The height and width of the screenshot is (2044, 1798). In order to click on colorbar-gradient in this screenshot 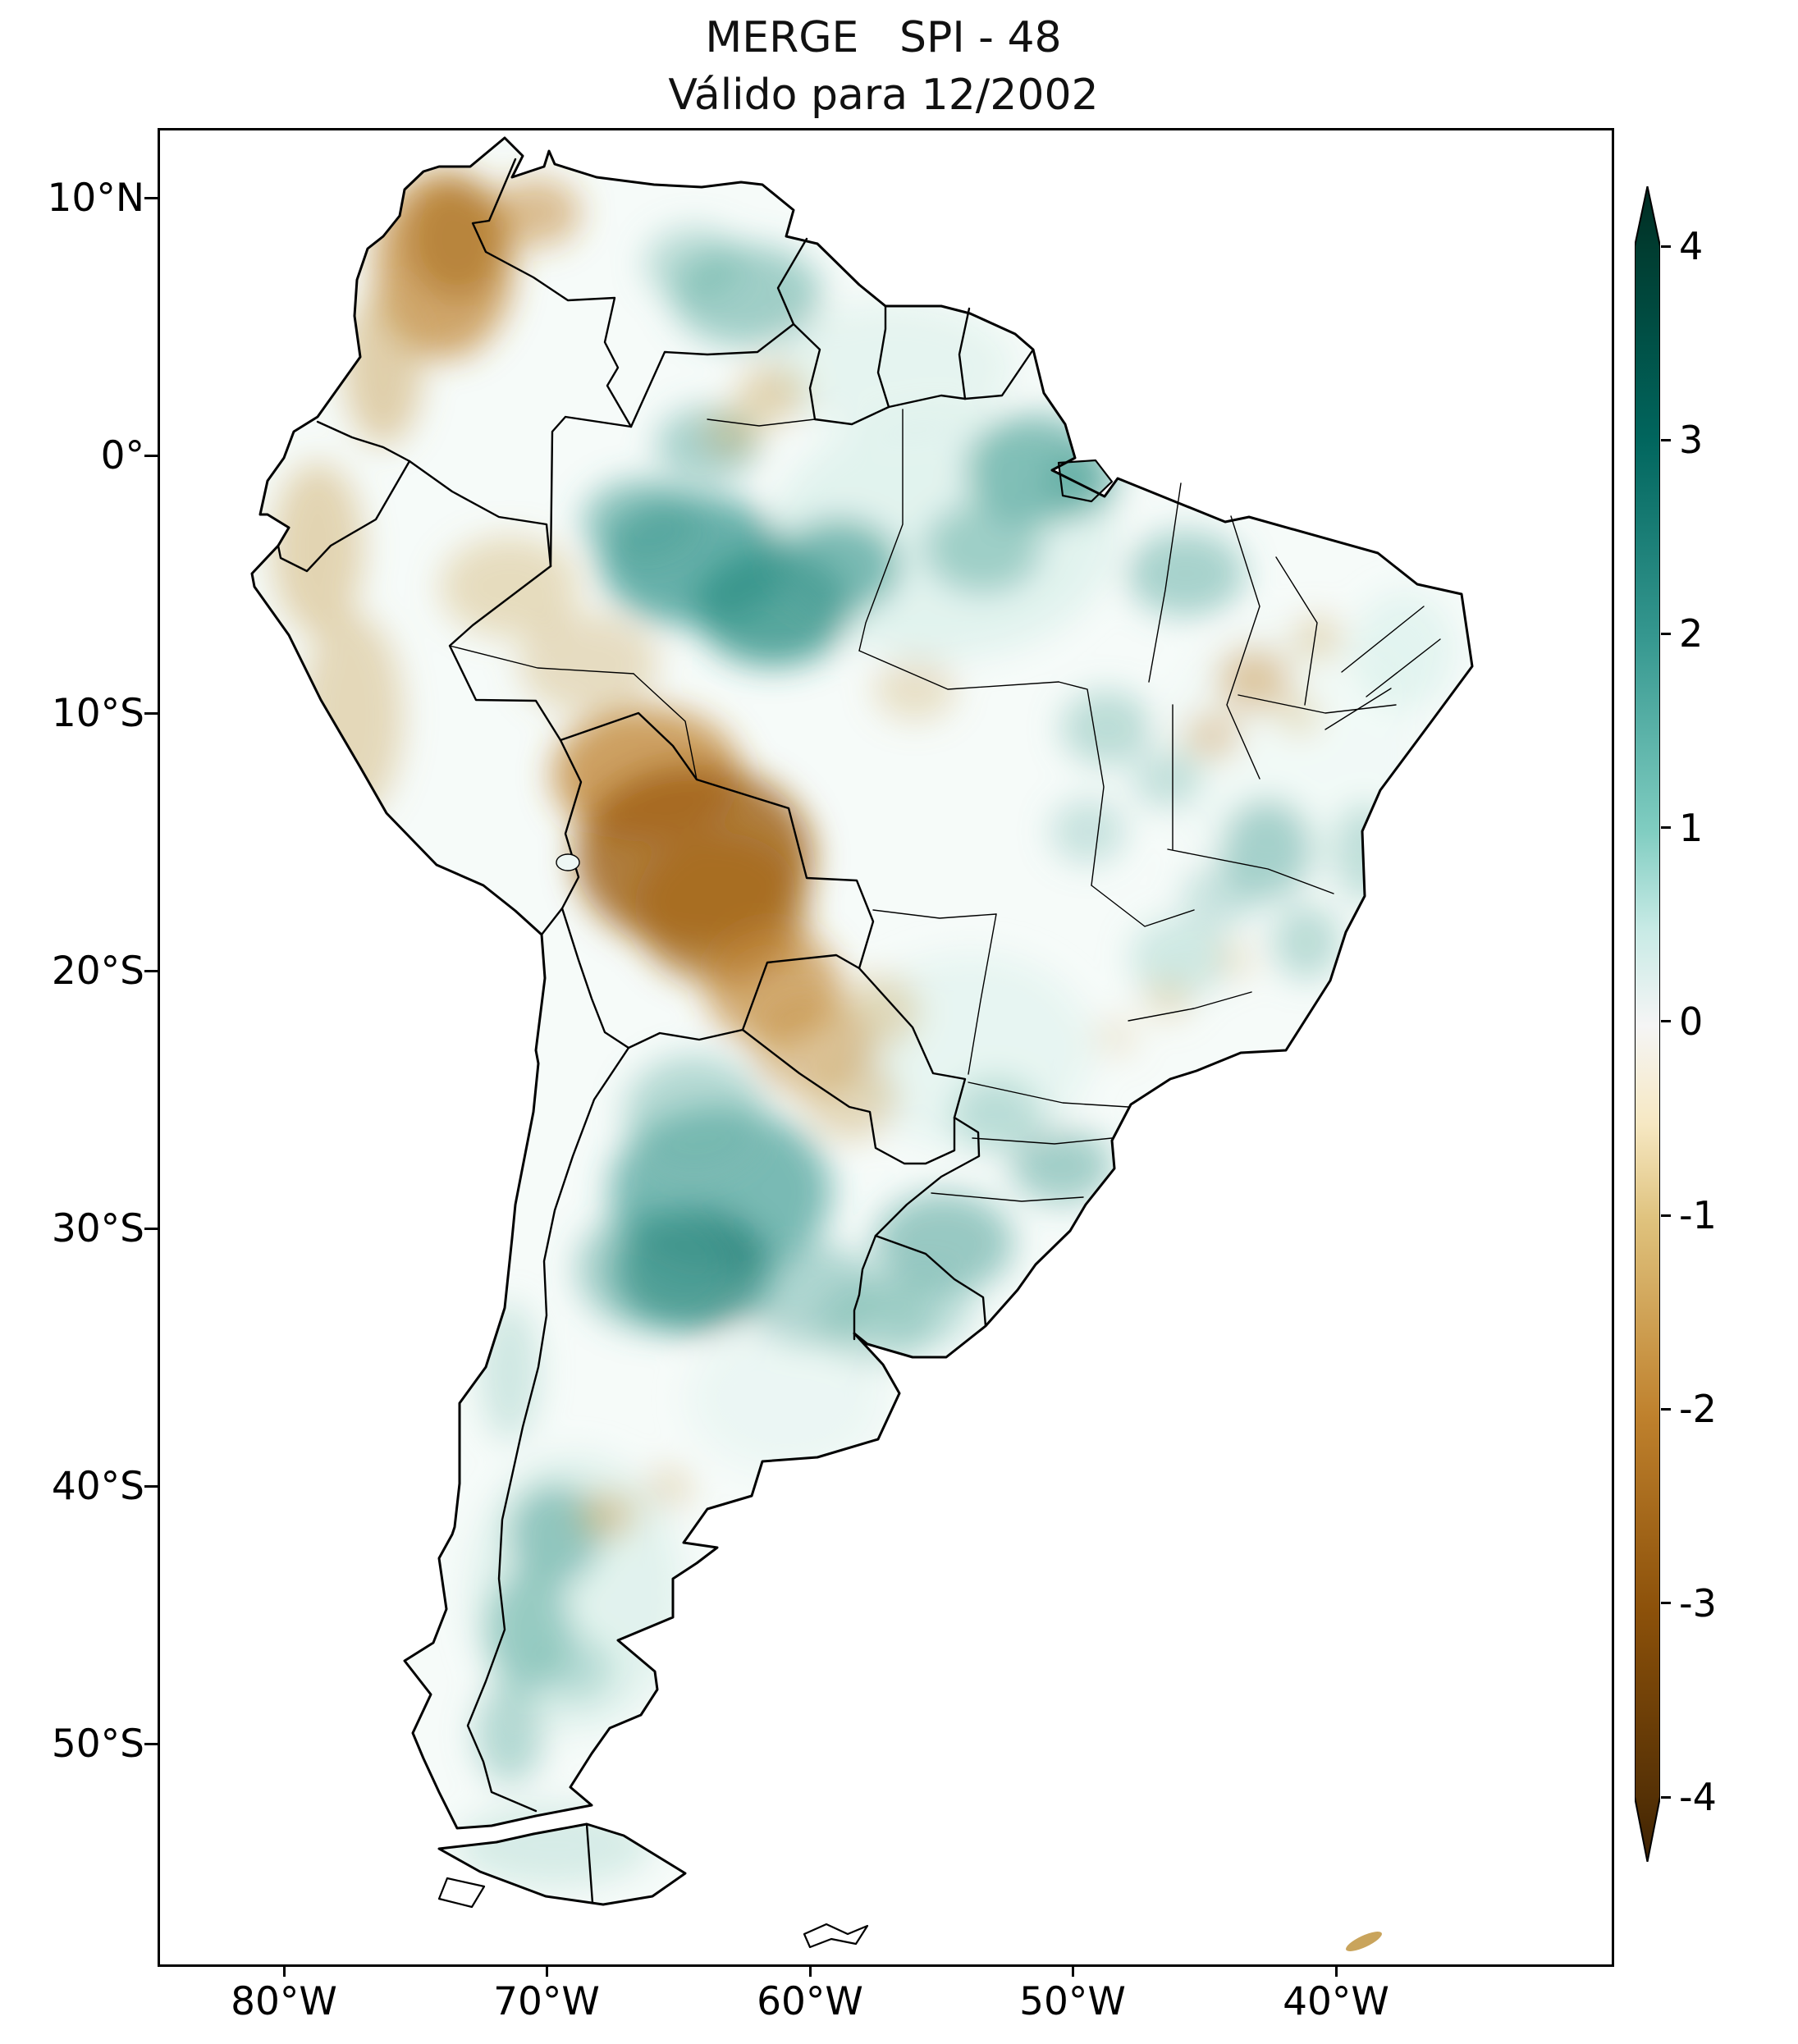, I will do `click(1647, 1024)`.